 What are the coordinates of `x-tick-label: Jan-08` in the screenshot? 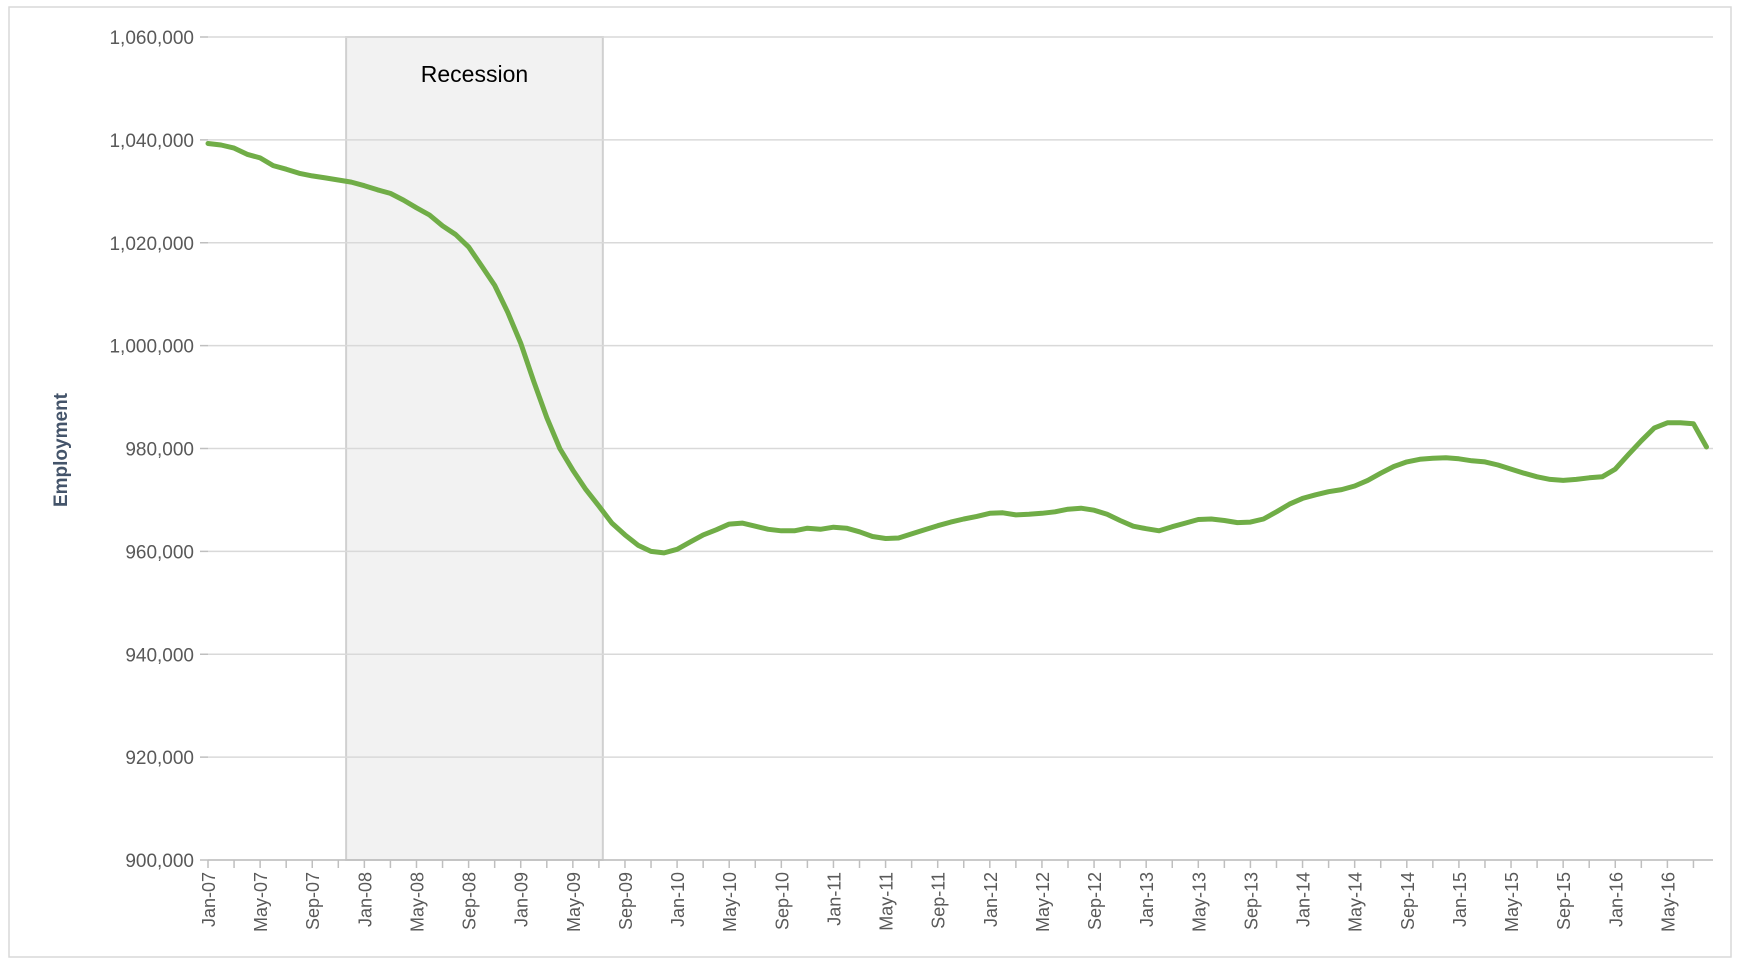 It's located at (365, 899).